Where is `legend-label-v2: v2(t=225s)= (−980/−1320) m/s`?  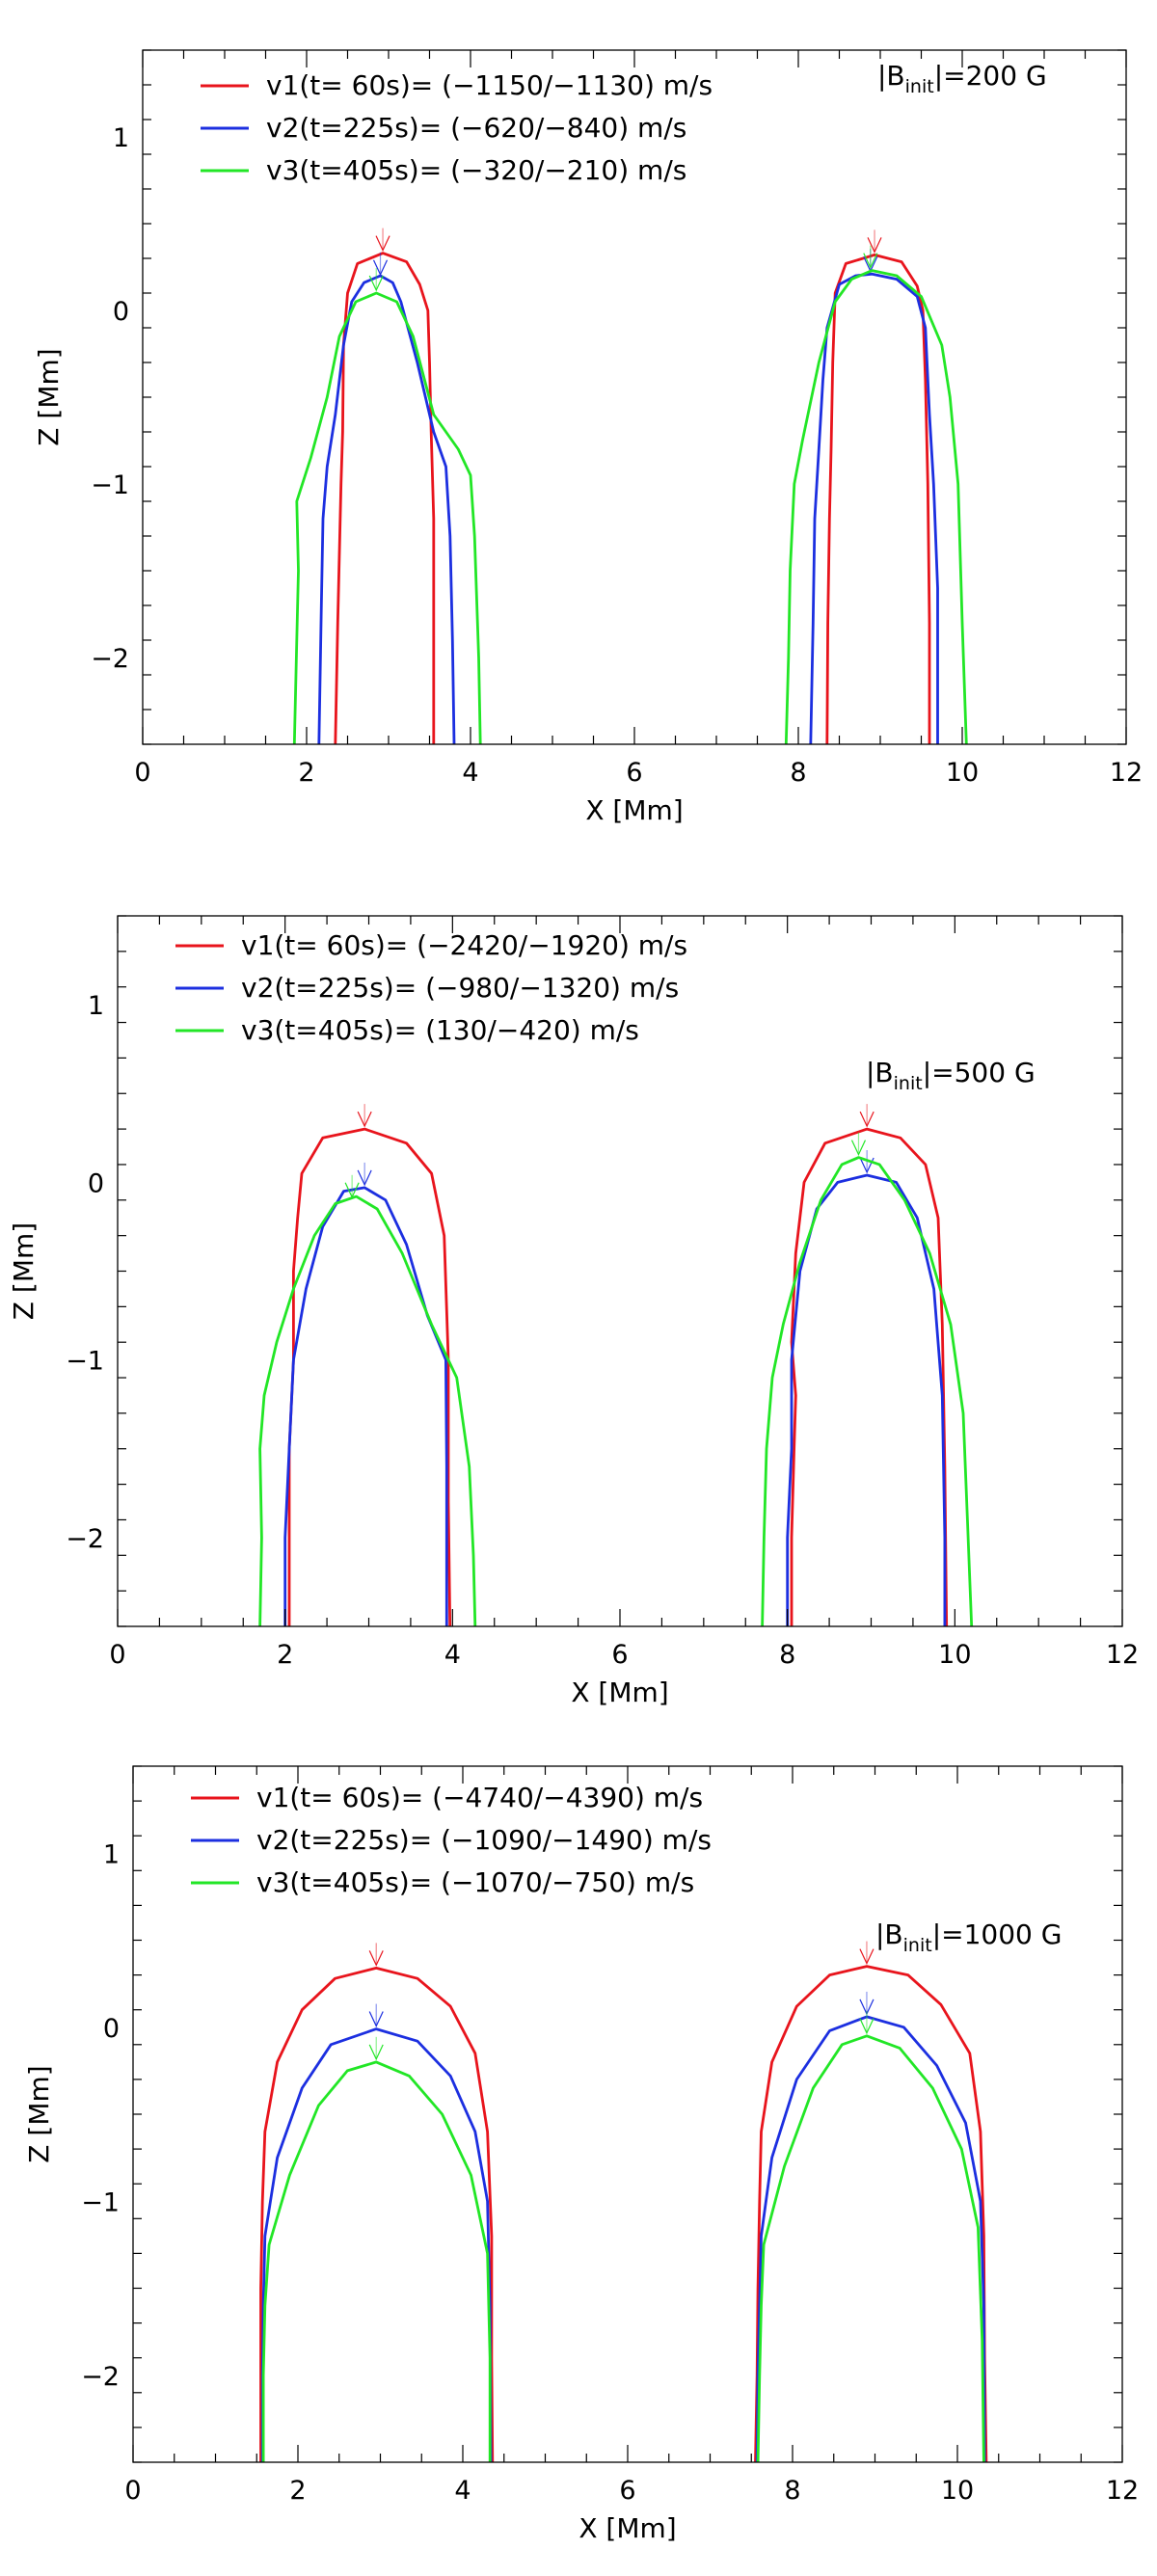 legend-label-v2: v2(t=225s)= (−980/−1320) m/s is located at coordinates (460, 988).